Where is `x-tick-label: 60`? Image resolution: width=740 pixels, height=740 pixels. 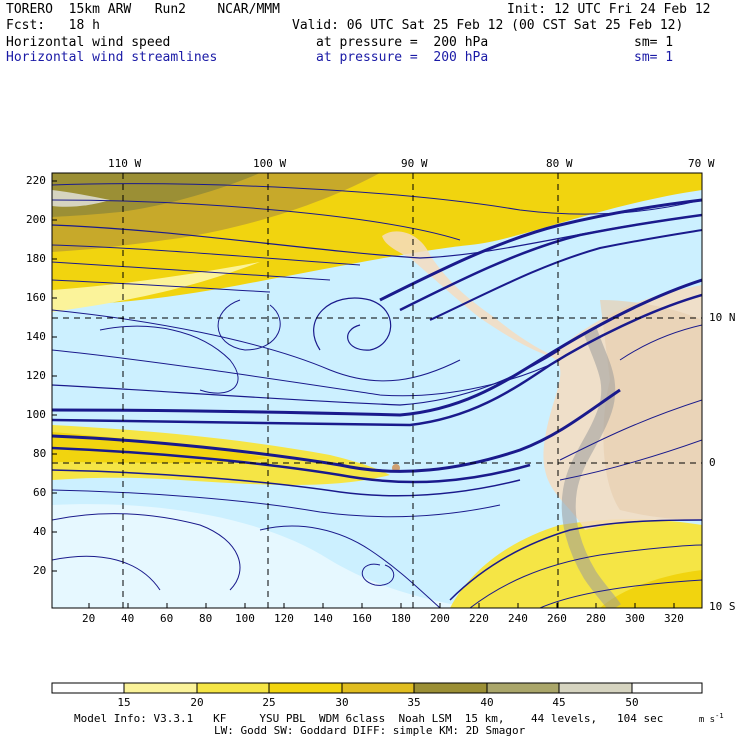 x-tick-label: 60 is located at coordinates (167, 618).